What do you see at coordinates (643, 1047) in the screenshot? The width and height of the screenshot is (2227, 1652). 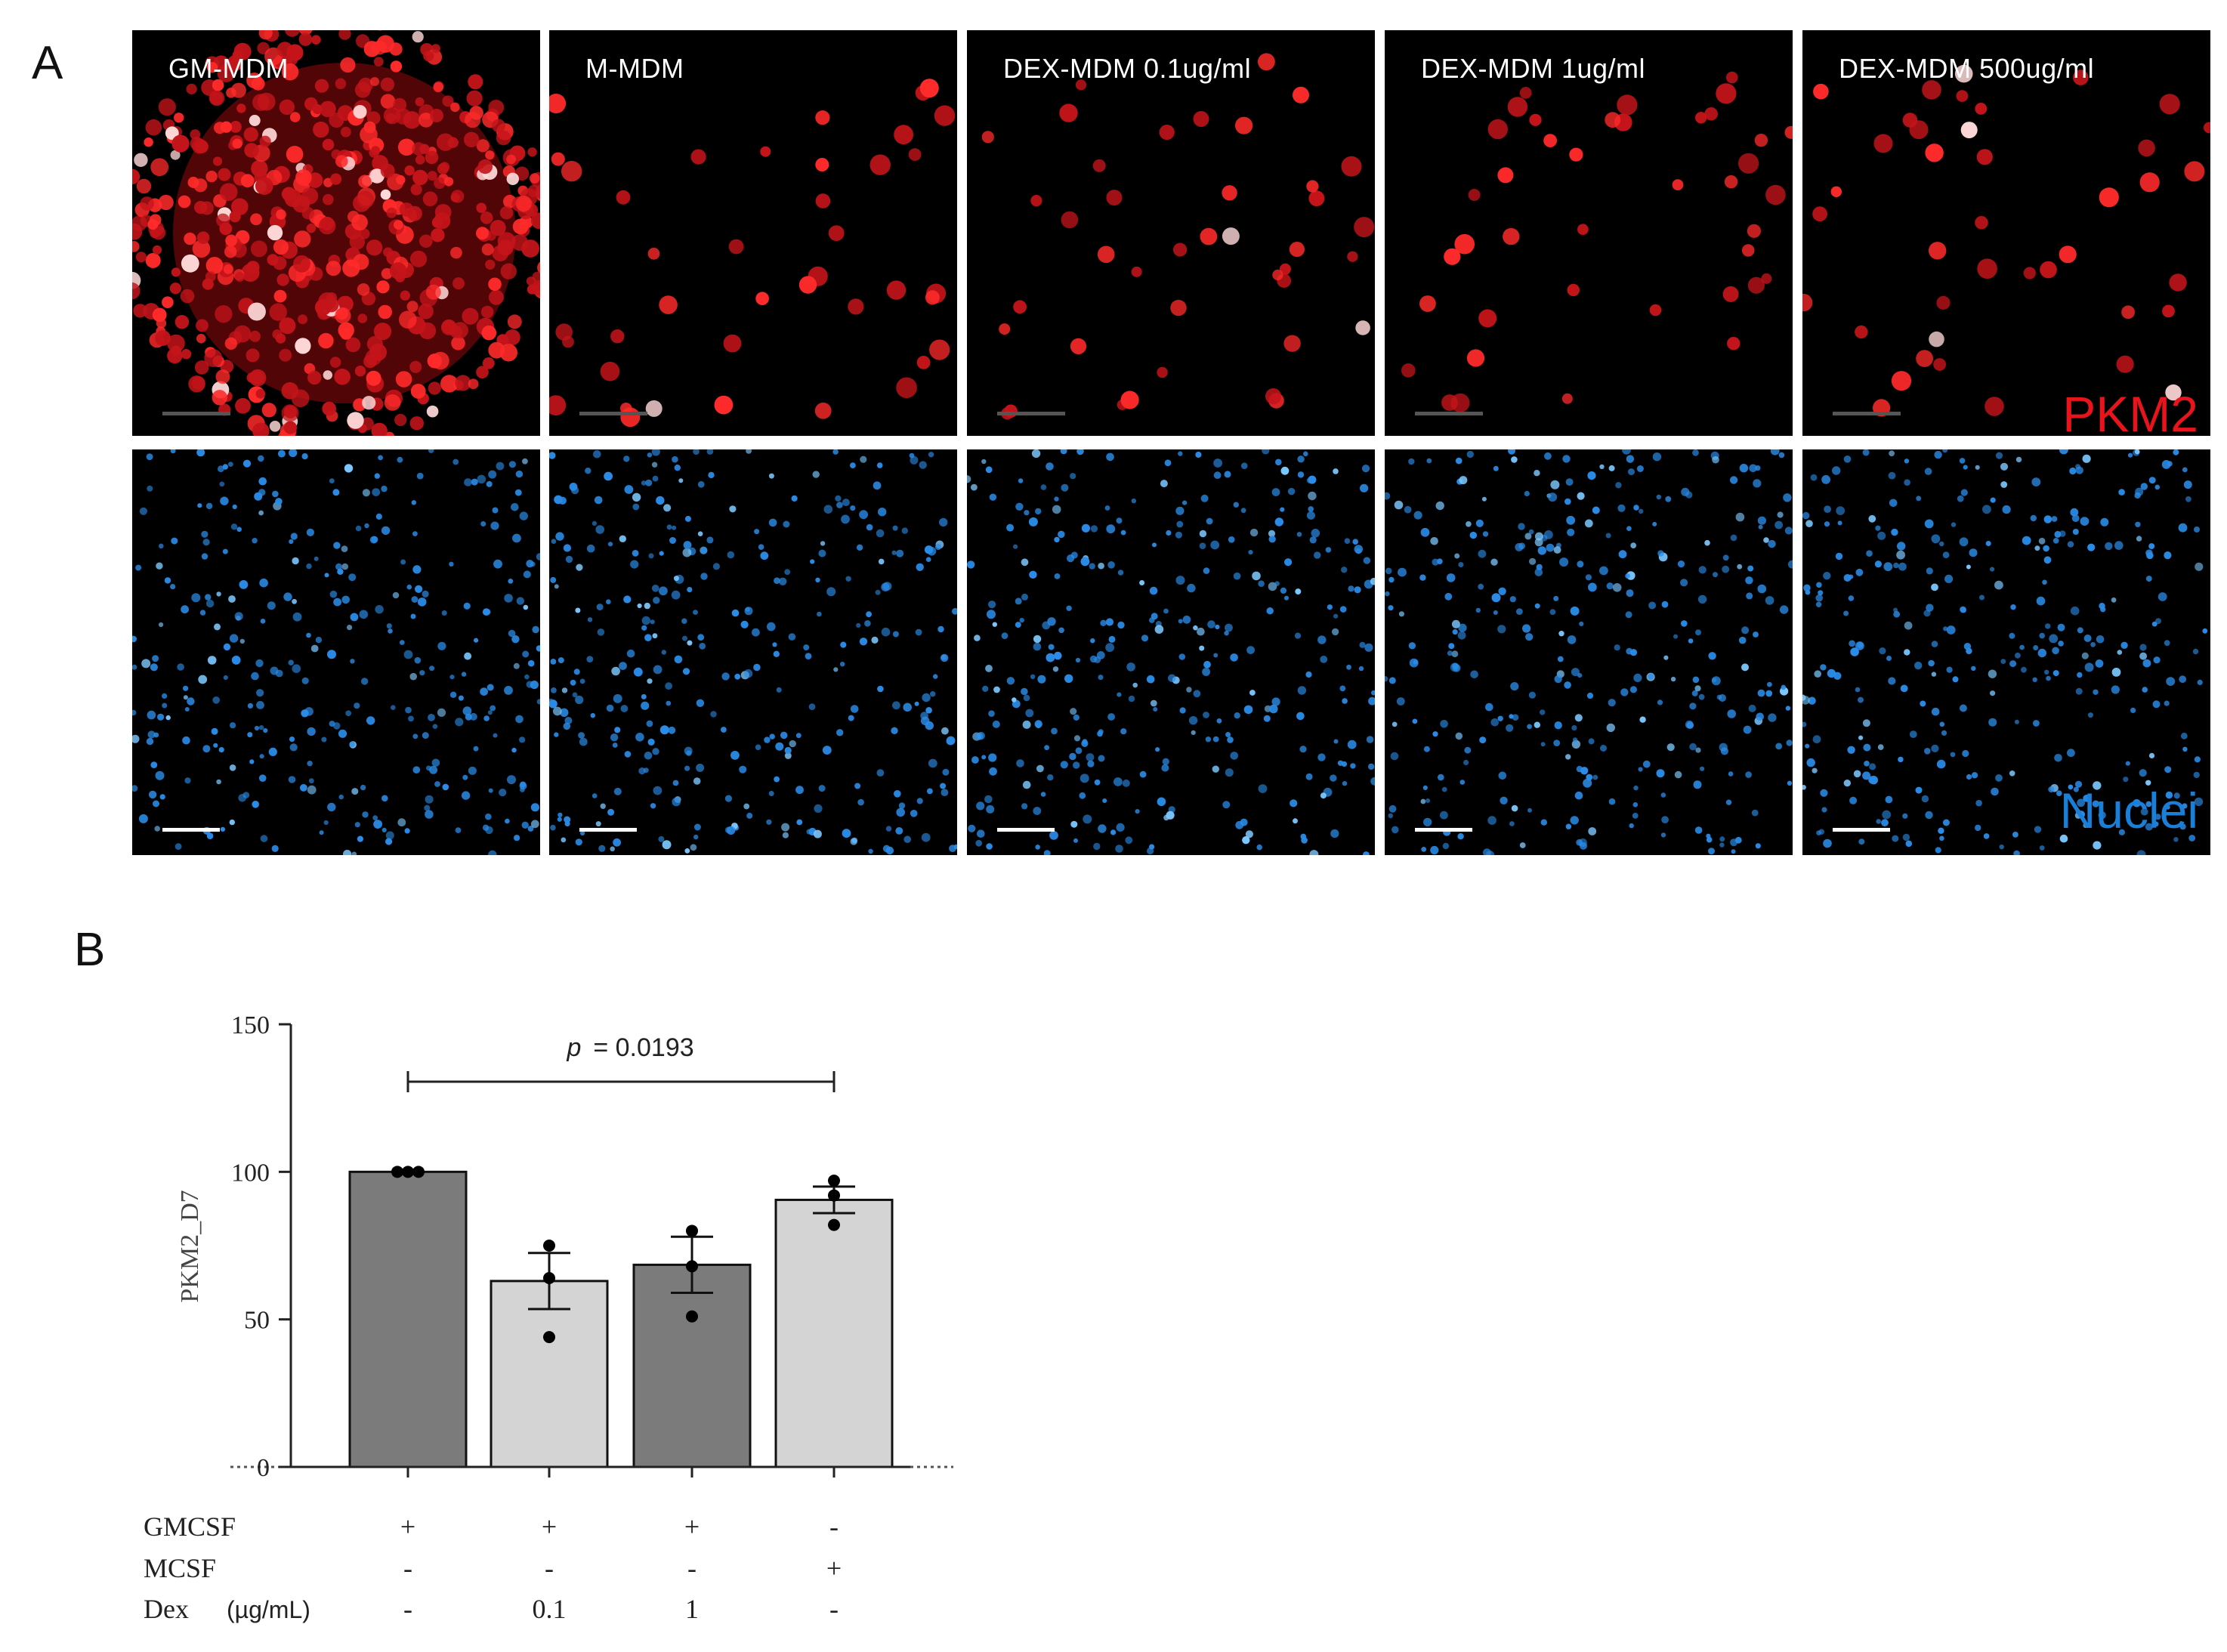 I see `p-value: = 0.0193` at bounding box center [643, 1047].